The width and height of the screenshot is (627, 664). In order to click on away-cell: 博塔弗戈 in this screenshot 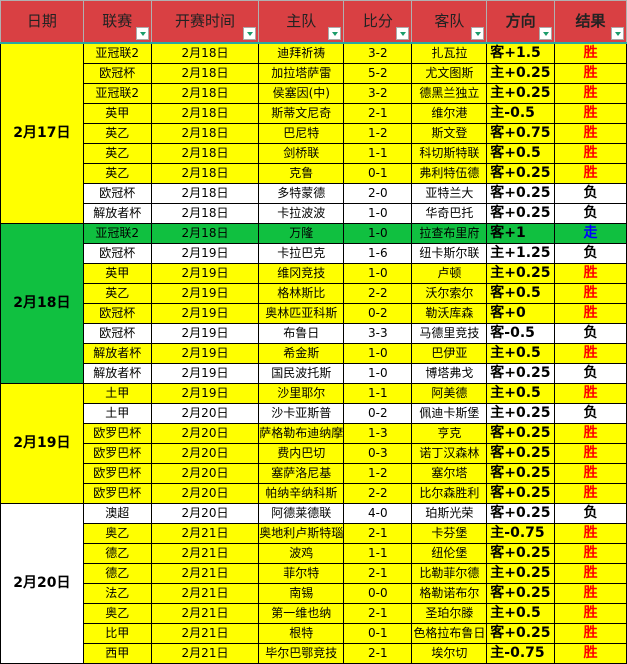, I will do `click(449, 373)`.